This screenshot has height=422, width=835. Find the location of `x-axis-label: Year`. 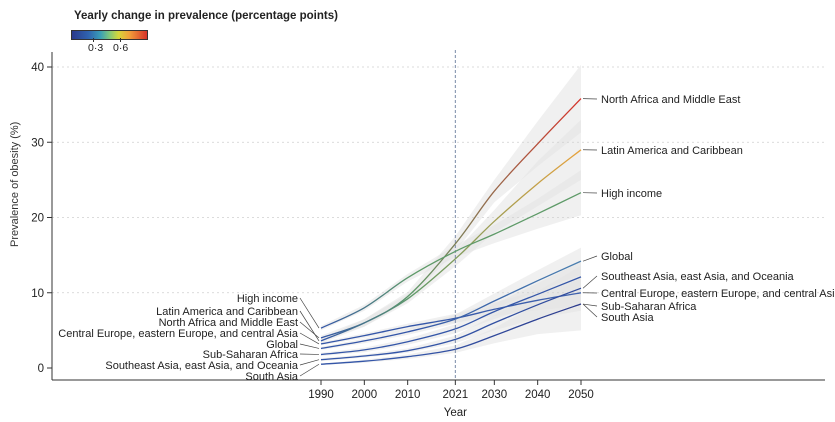

x-axis-label: Year is located at coordinates (455, 413).